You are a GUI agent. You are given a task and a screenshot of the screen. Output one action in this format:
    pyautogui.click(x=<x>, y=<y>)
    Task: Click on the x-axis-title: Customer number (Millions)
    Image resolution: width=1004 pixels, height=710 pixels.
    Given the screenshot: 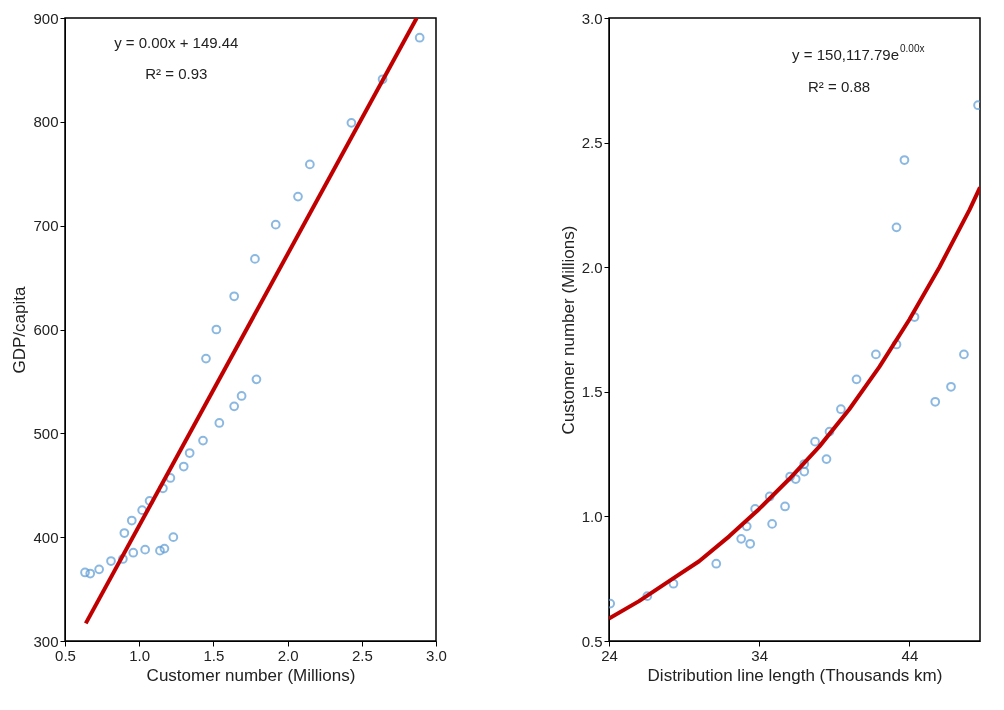 What is the action you would take?
    pyautogui.click(x=251, y=675)
    